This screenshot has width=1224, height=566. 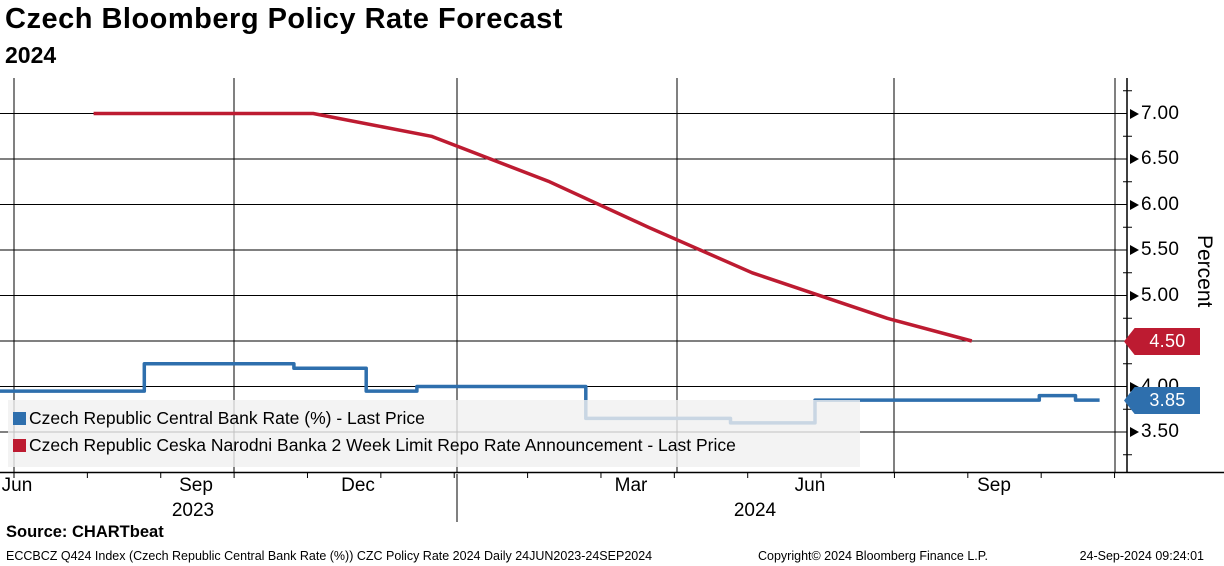 What do you see at coordinates (284, 19) in the screenshot?
I see `page-title: Czech Bloomberg Policy Rate Forecast` at bounding box center [284, 19].